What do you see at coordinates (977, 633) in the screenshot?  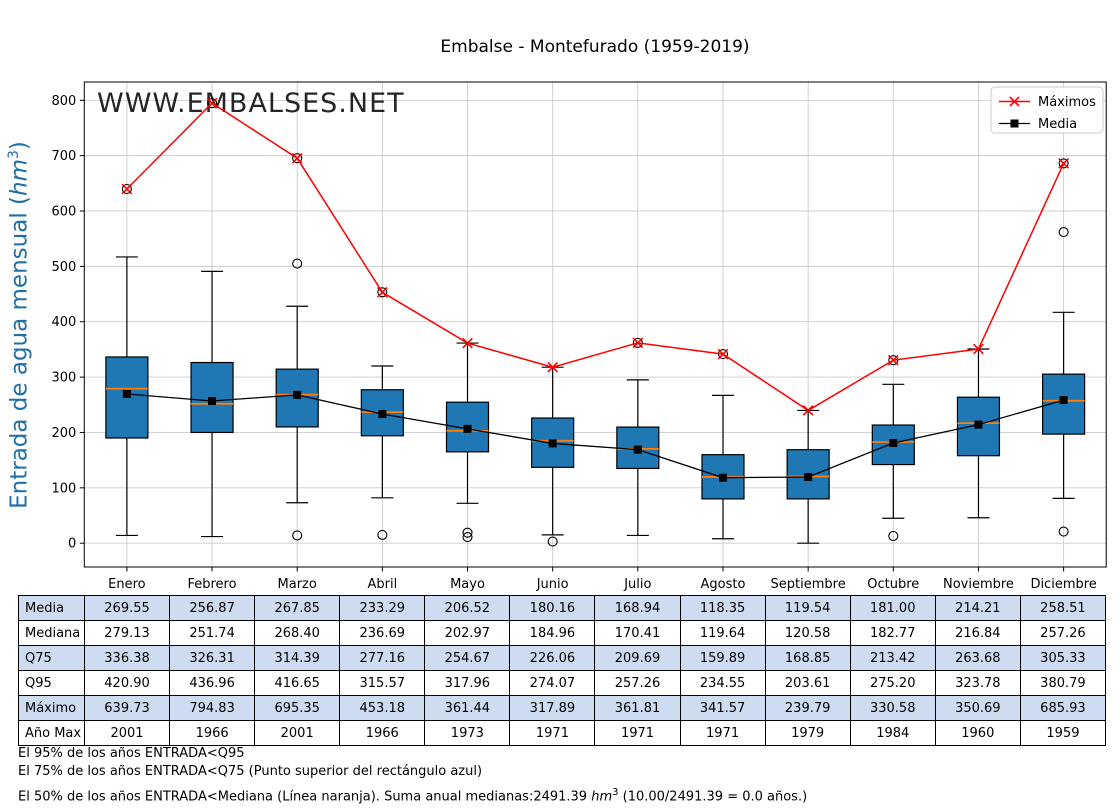 I see `table-cell: 216.84` at bounding box center [977, 633].